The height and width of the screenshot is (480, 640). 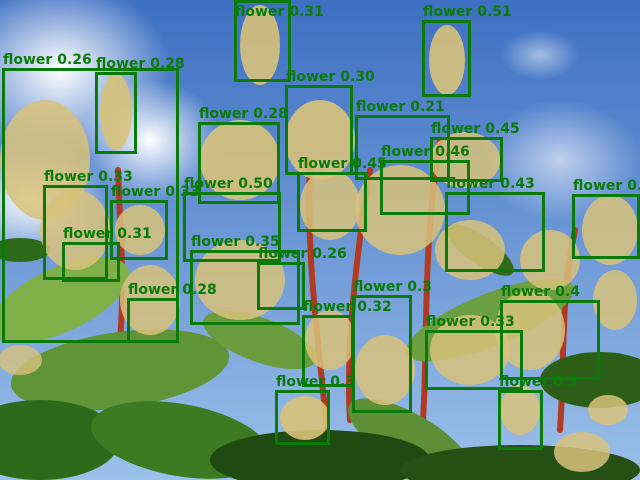 I want to click on detection-box: flower 0.21, so click(x=402, y=139).